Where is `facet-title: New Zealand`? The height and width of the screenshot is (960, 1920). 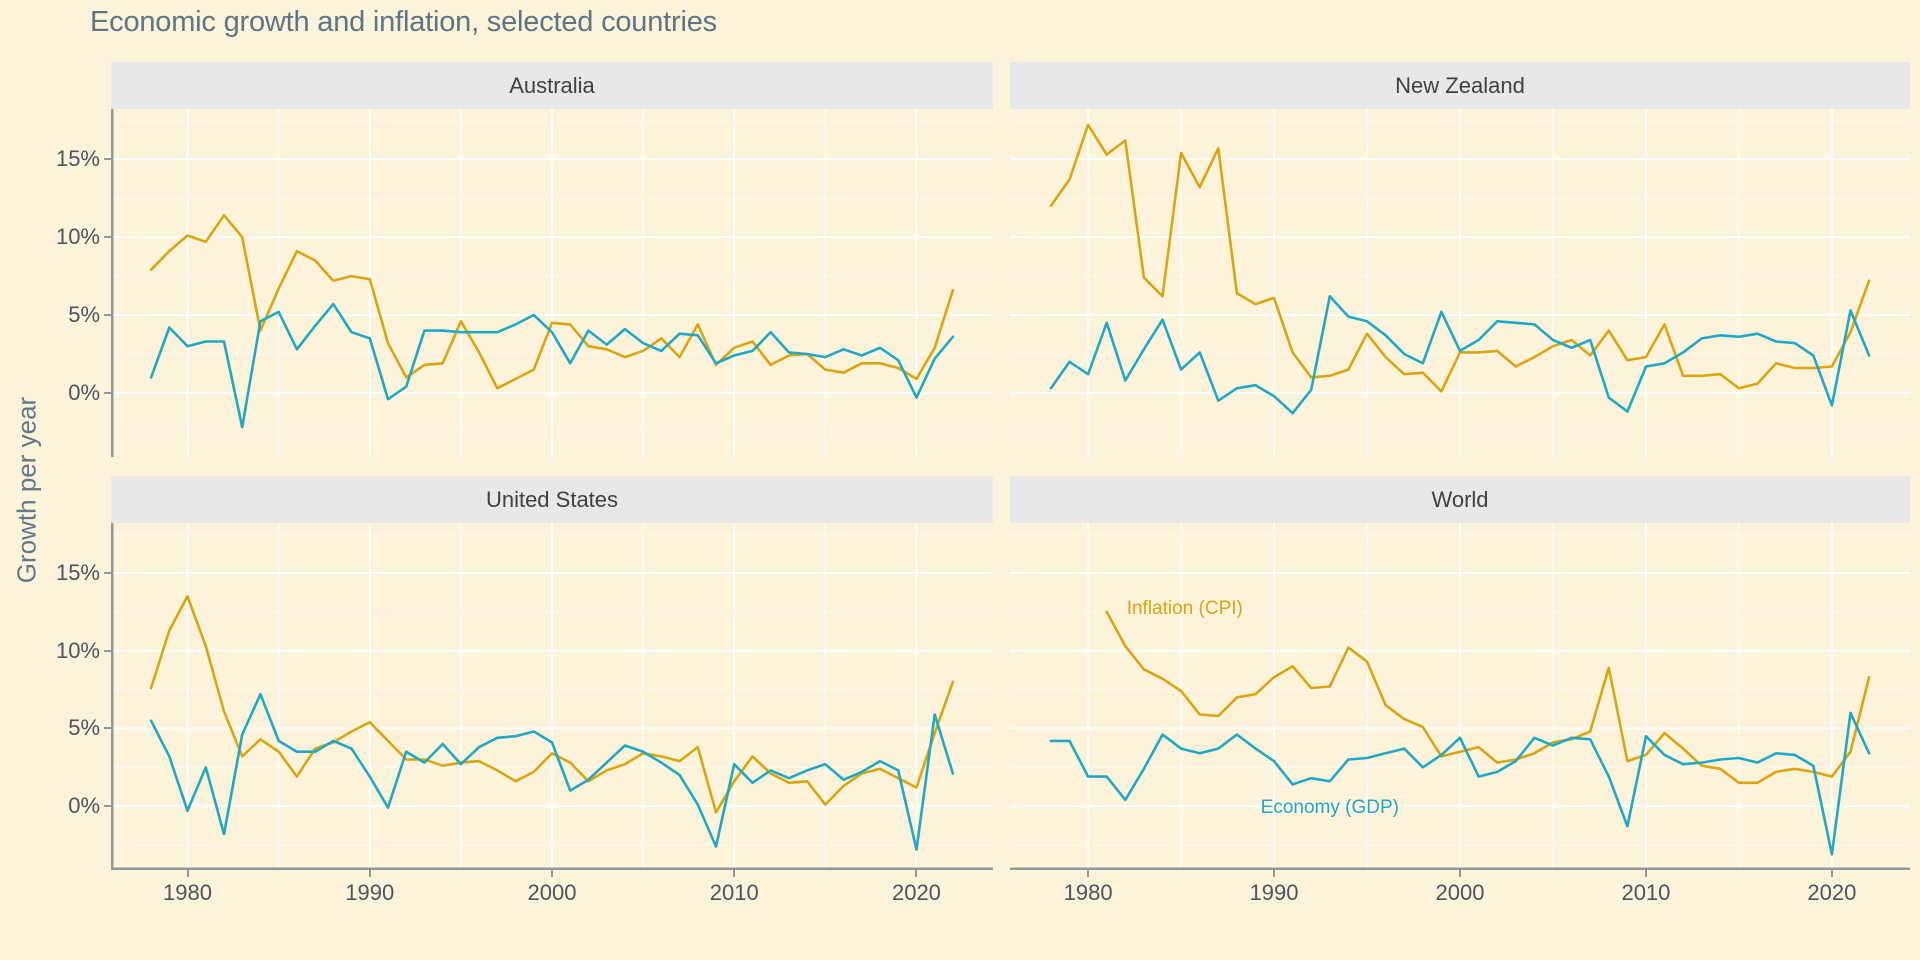
facet-title: New Zealand is located at coordinates (1460, 85).